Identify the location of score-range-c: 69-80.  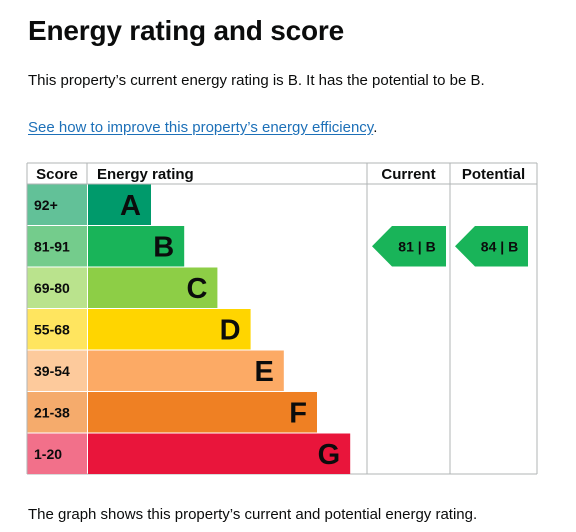
(52, 288).